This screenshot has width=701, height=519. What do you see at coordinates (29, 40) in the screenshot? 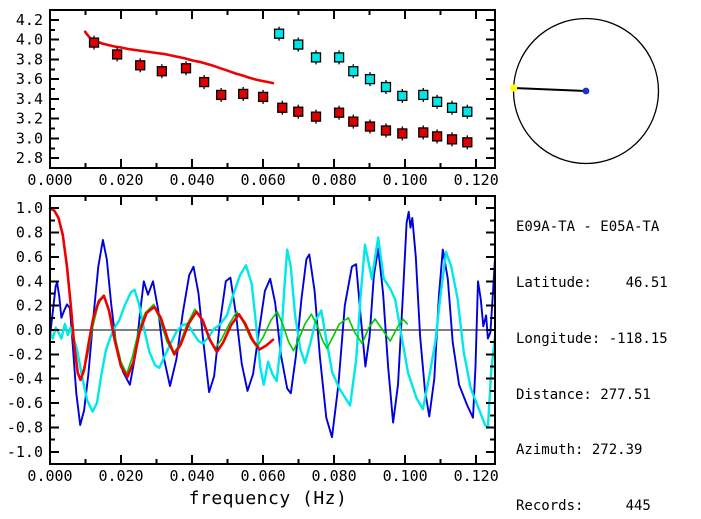
I see `tick-label: 4.0` at bounding box center [29, 40].